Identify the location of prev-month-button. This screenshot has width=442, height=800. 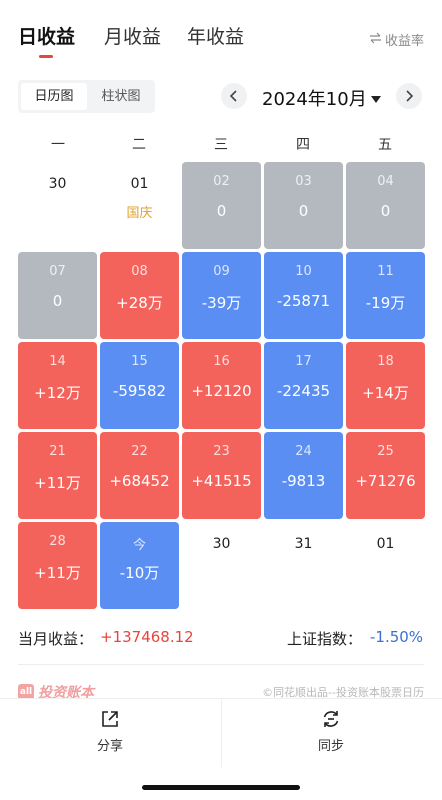
(234, 96).